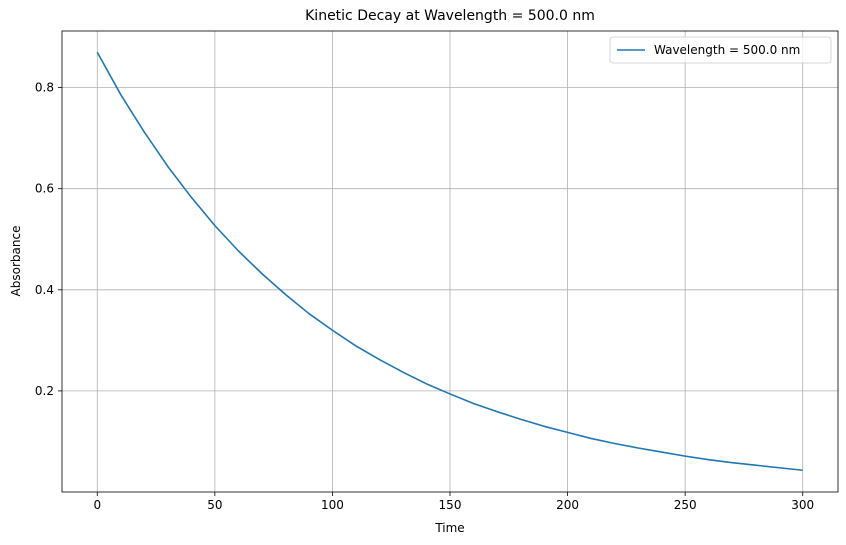  Describe the element at coordinates (450, 505) in the screenshot. I see `x-tick-label: 150` at that location.